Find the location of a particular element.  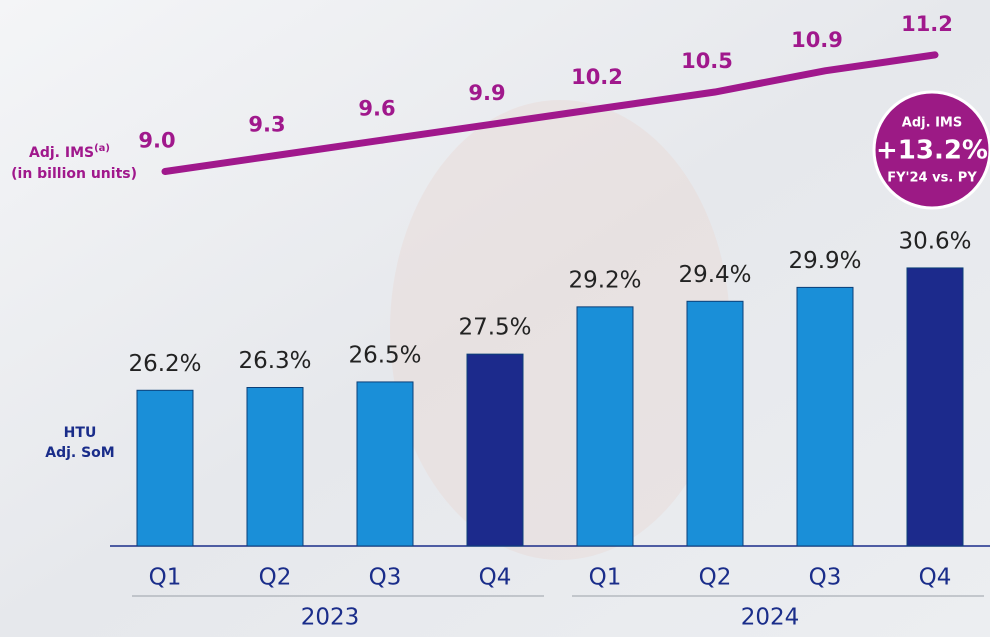

badge: Adj. IMS +13.2% FY'24 vs. PY is located at coordinates (931, 150).